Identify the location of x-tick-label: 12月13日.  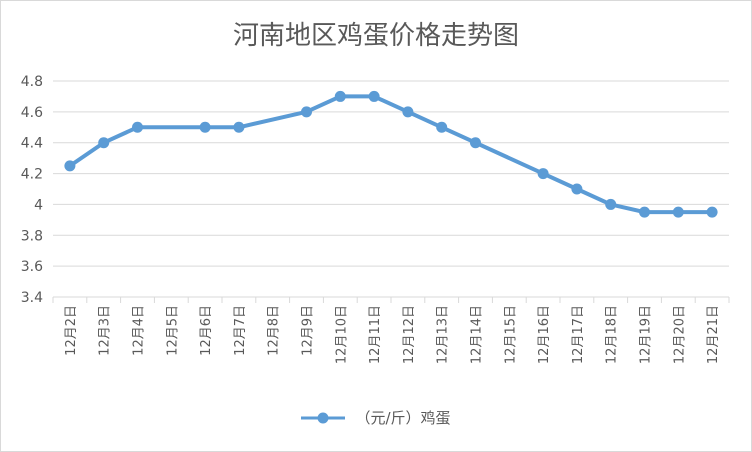
(443, 334).